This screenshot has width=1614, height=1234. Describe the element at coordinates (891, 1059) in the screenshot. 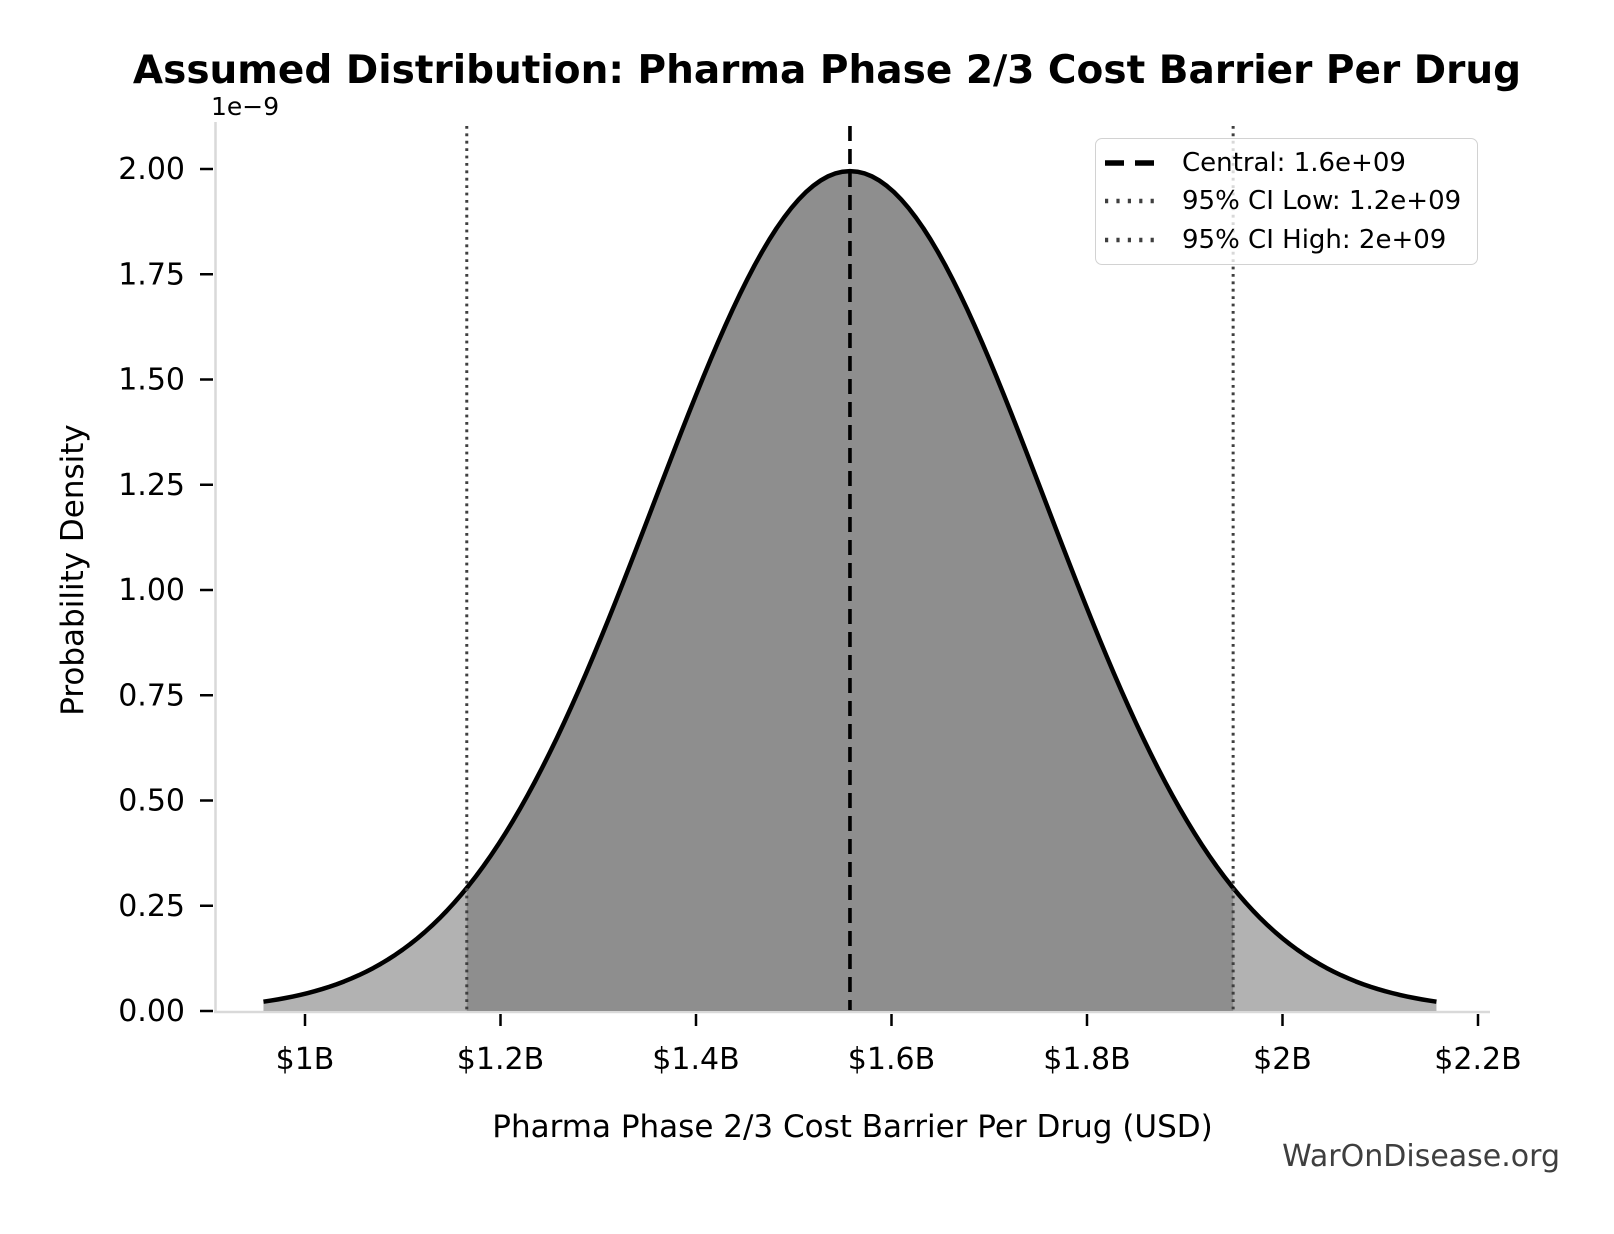

I see `x-tick-label: $1.6B` at that location.